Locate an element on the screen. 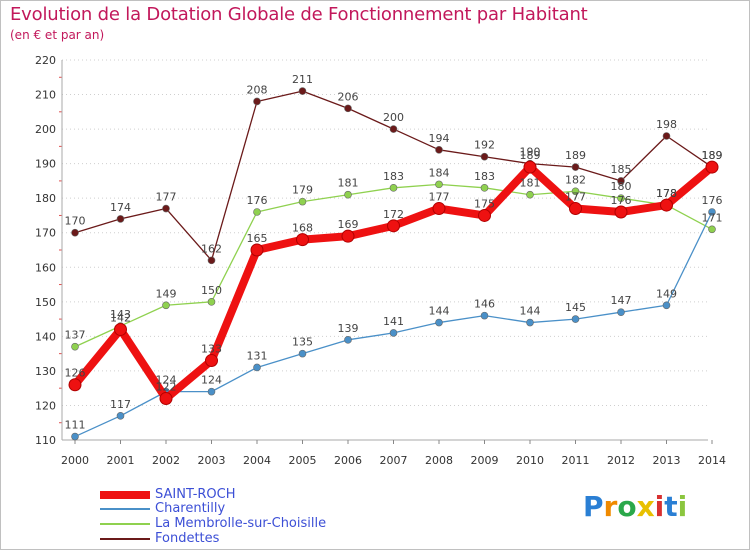 This screenshot has width=750, height=550. data-label-la-membrolle-sur-choisille: 184 is located at coordinates (439, 172).